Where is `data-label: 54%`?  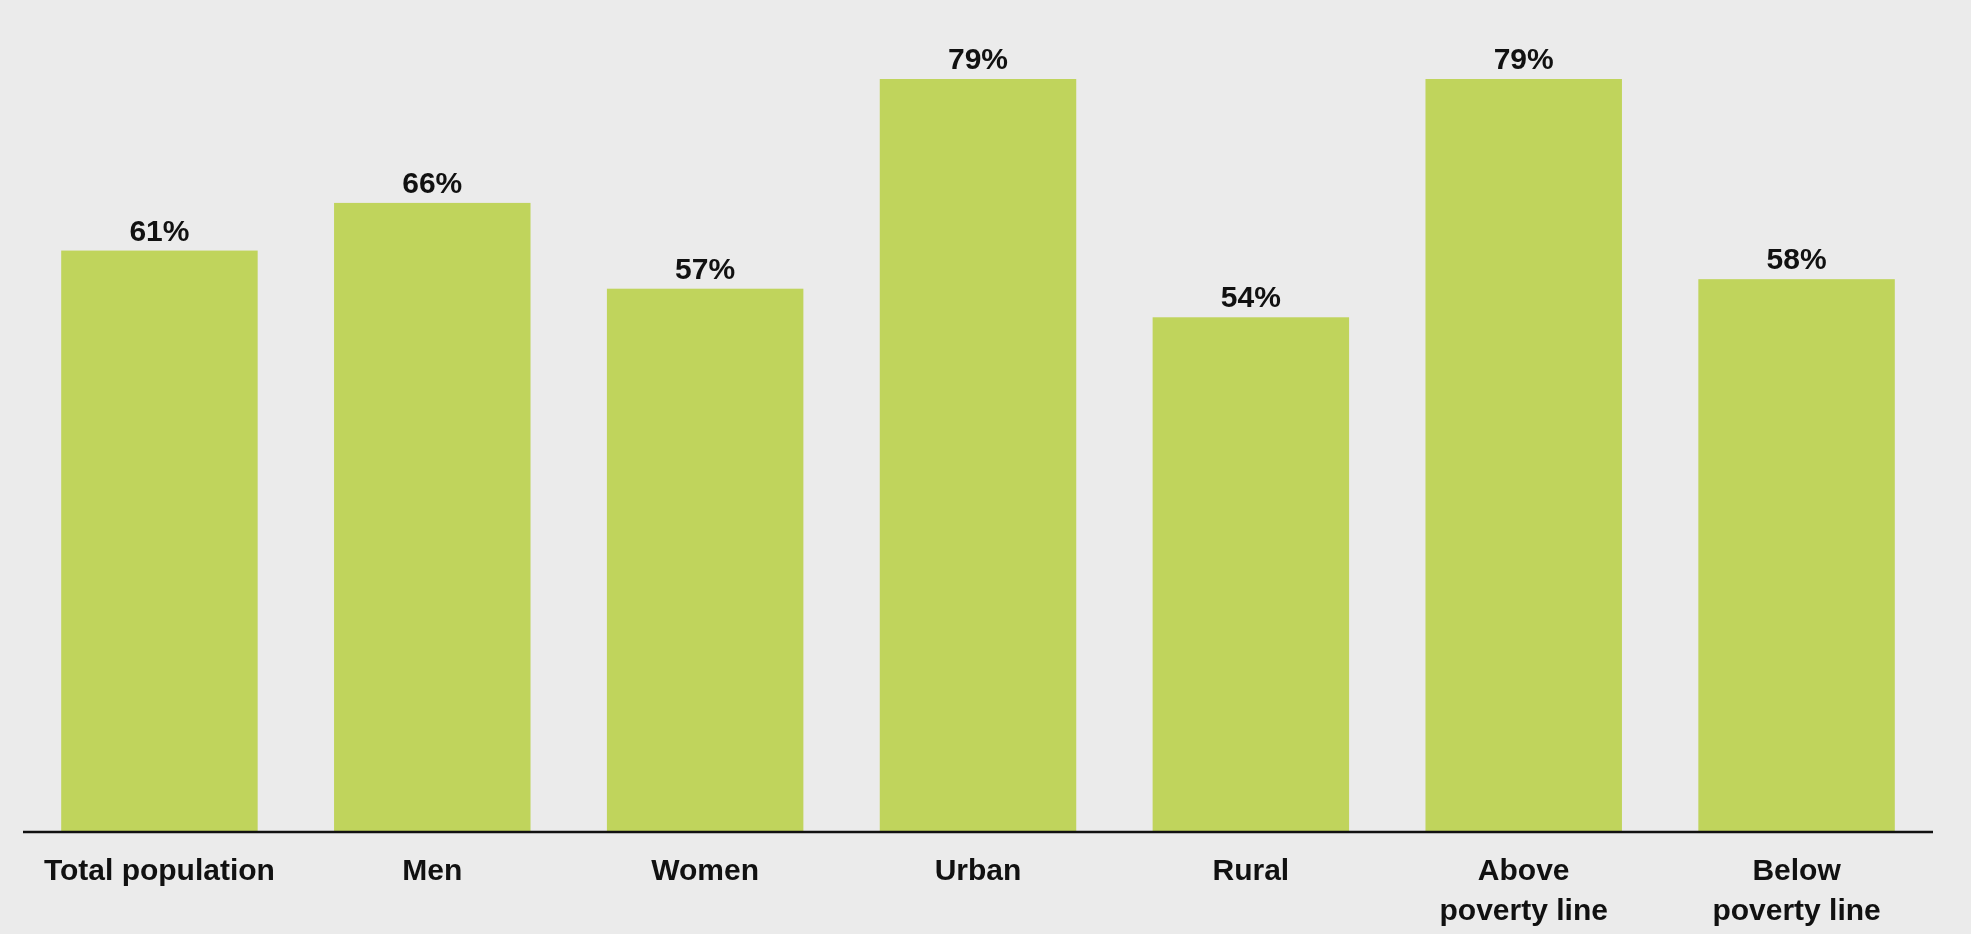
data-label: 54% is located at coordinates (1250, 297).